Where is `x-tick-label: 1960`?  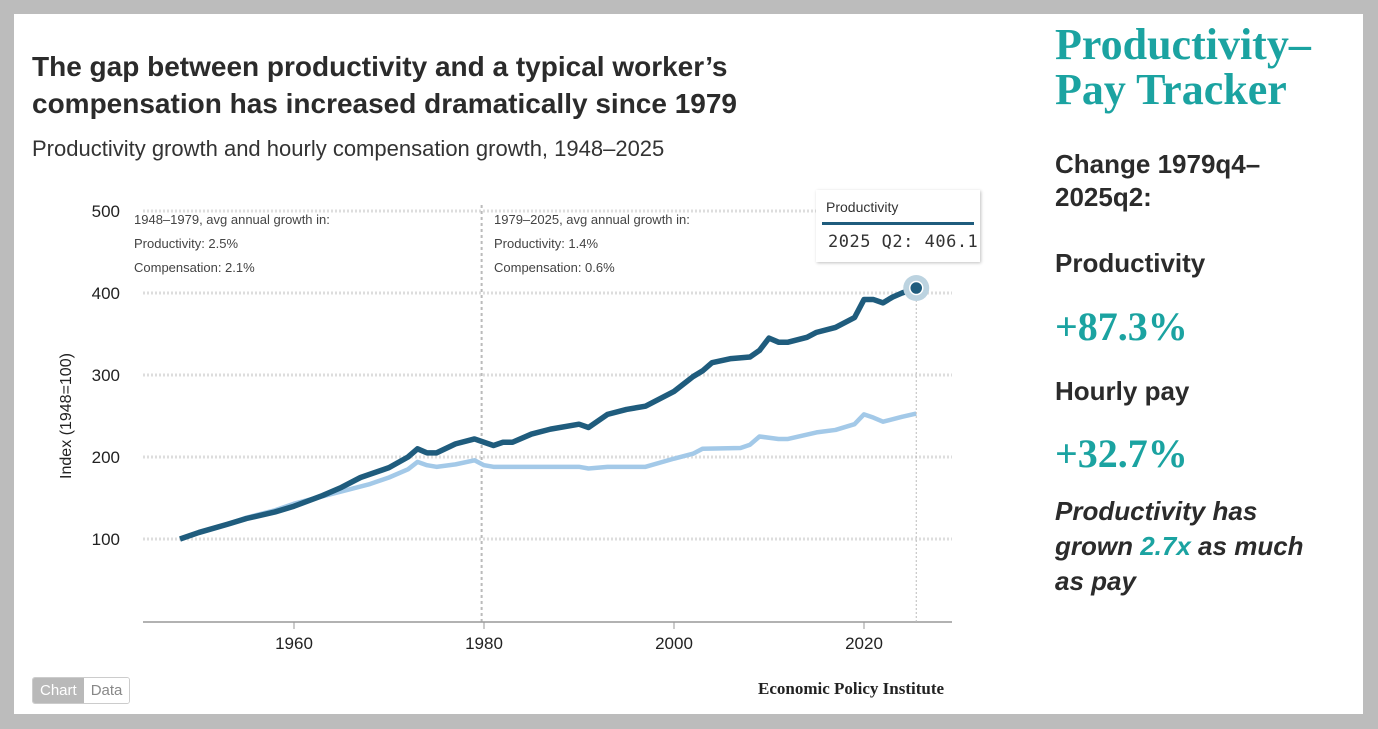 x-tick-label: 1960 is located at coordinates (294, 643).